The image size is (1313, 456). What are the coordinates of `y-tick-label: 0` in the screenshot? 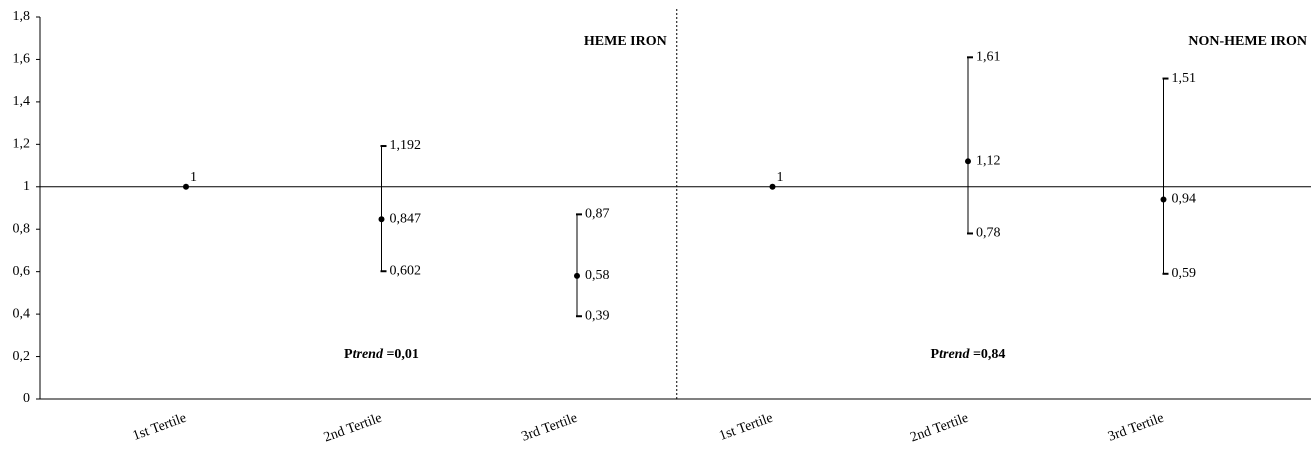 It's located at (26, 398).